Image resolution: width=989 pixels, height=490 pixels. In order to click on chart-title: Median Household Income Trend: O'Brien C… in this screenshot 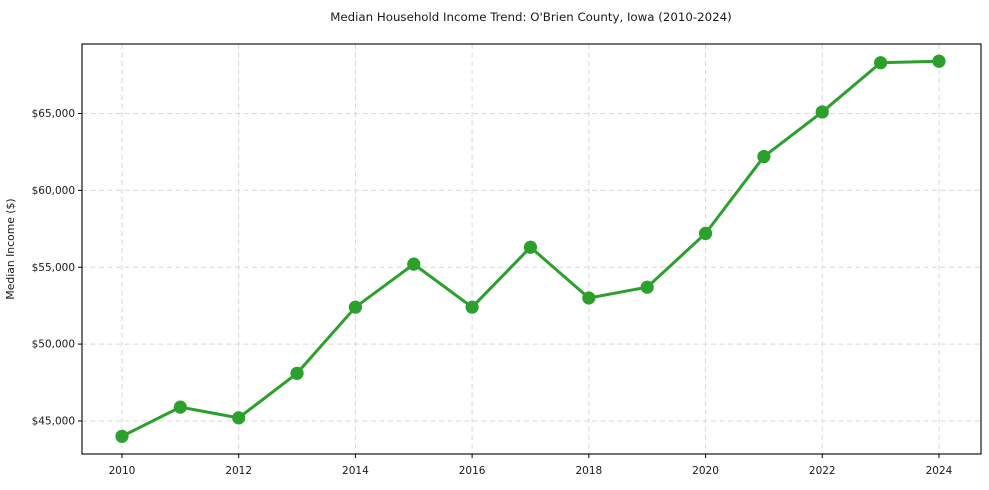, I will do `click(531, 17)`.